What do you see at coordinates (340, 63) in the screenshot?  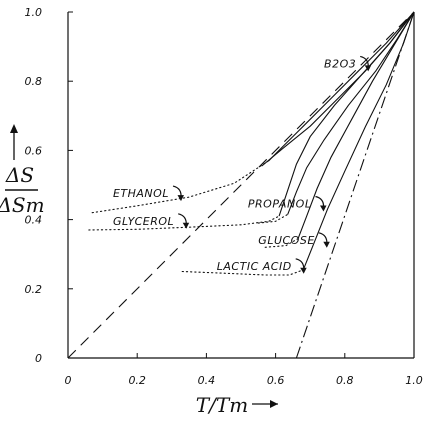 I see `b2o3-label: B2O3` at bounding box center [340, 63].